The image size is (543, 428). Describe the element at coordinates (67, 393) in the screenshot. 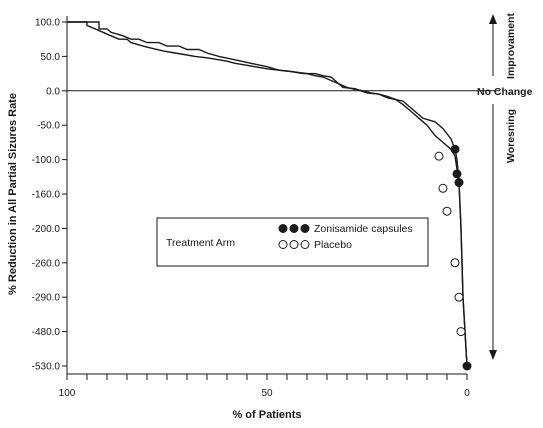

I see `x-tick-label: 100` at that location.